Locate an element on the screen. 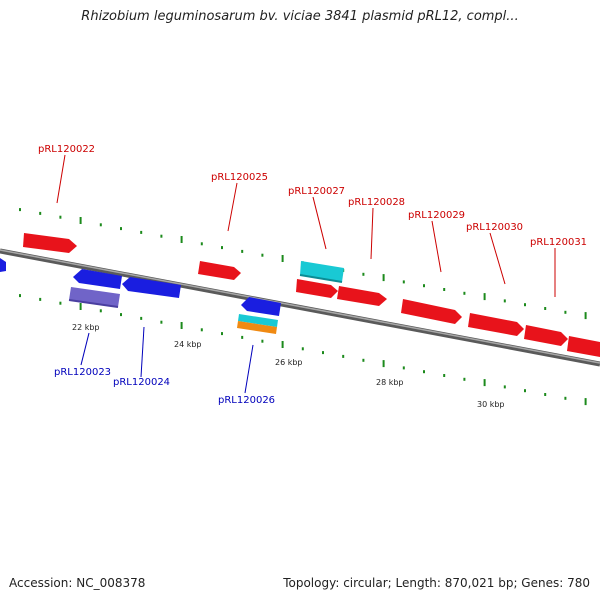 The height and width of the screenshot is (600, 600). genes-label: Genes: is located at coordinates (542, 583).